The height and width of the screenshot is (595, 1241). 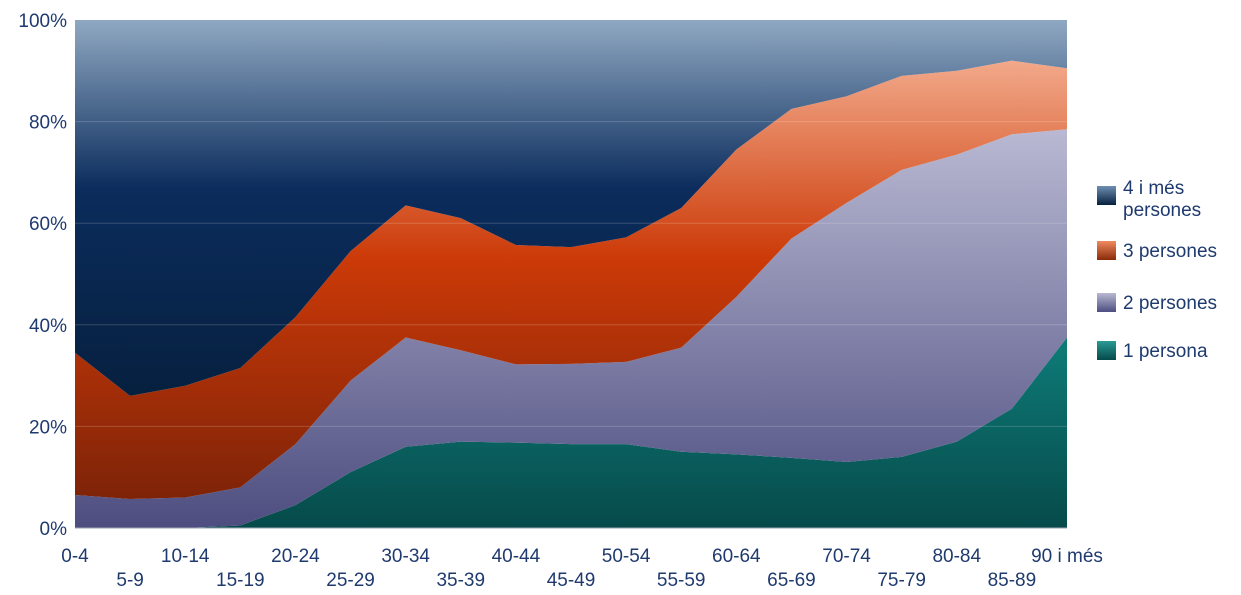 What do you see at coordinates (1165, 351) in the screenshot?
I see `legend-label: 1 persona` at bounding box center [1165, 351].